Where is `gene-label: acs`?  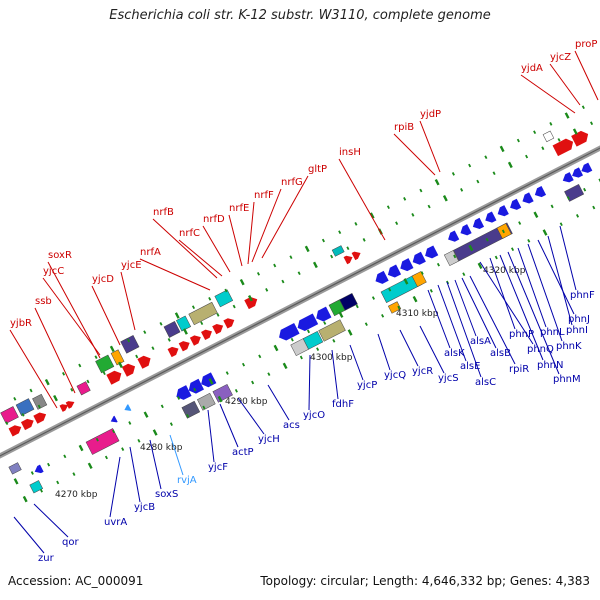 gene-label: acs is located at coordinates (291, 425).